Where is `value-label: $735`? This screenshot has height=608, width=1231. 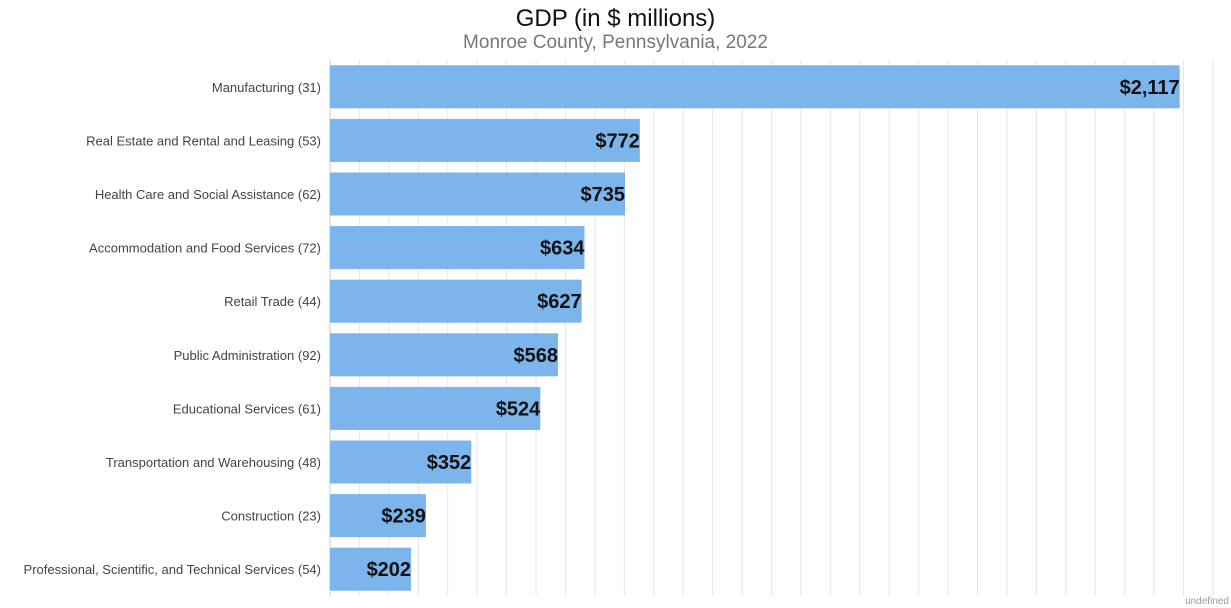 value-label: $735 is located at coordinates (603, 195).